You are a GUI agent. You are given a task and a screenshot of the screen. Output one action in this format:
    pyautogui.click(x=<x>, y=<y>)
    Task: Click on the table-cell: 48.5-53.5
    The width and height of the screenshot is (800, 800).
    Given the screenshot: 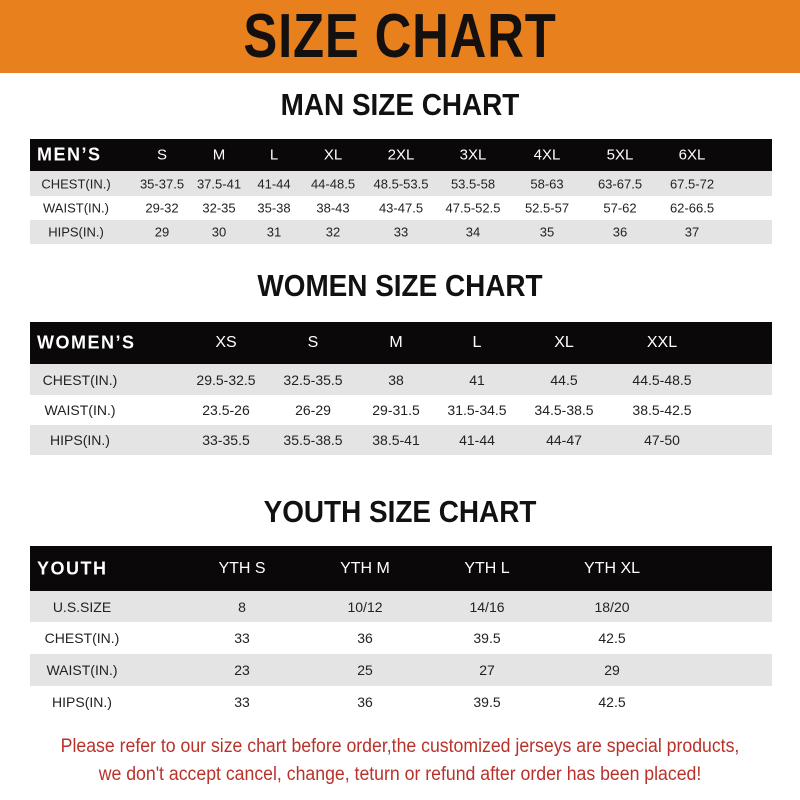 What is the action you would take?
    pyautogui.click(x=401, y=183)
    